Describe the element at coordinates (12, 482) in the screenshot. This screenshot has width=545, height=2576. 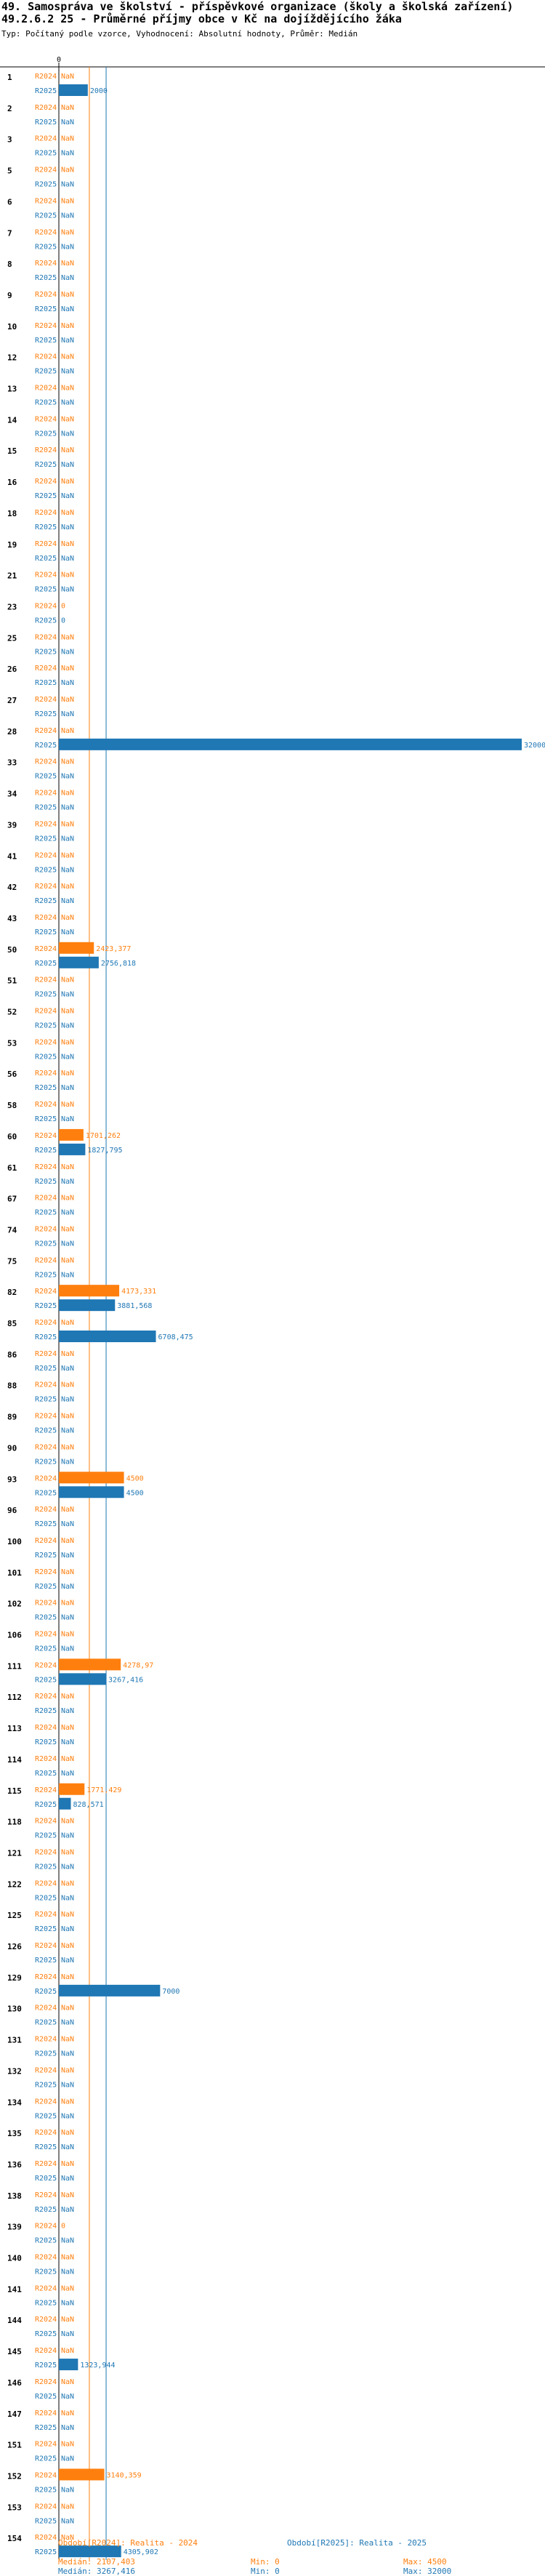
I see `category-label: 16` at that location.